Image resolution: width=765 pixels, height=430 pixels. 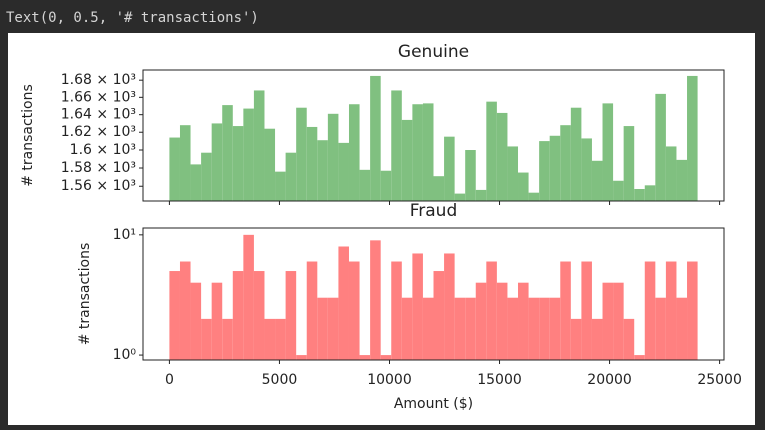 I want to click on y-tick-label: 1.64 × 10³, so click(x=98, y=115).